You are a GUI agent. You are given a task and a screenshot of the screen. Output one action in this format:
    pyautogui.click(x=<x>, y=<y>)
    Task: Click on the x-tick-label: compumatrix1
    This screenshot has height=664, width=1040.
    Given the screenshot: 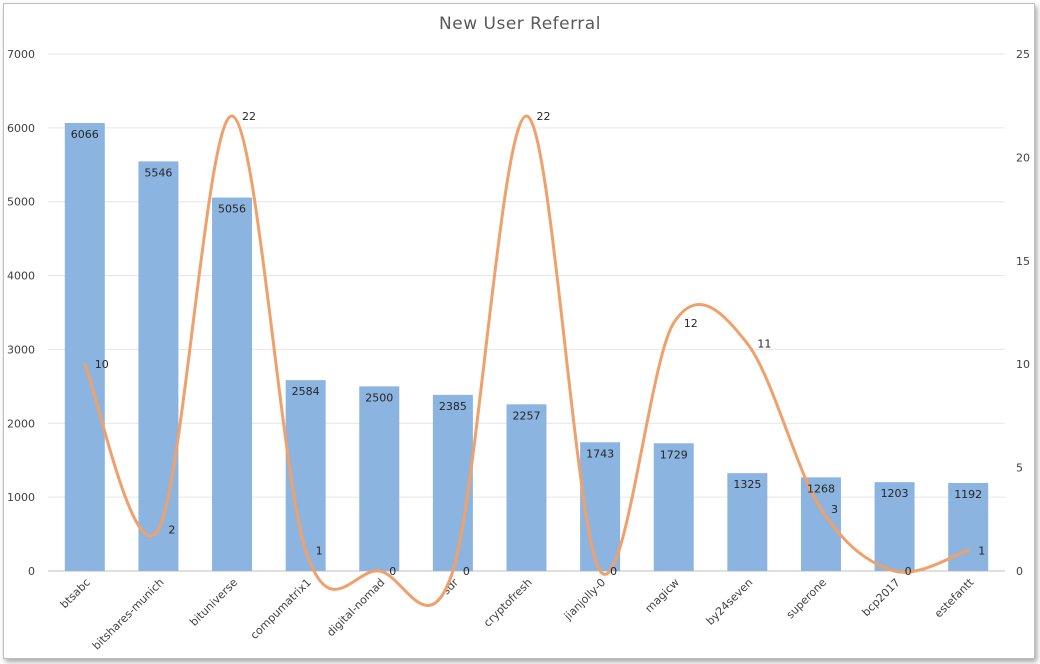 What is the action you would take?
    pyautogui.click(x=281, y=609)
    